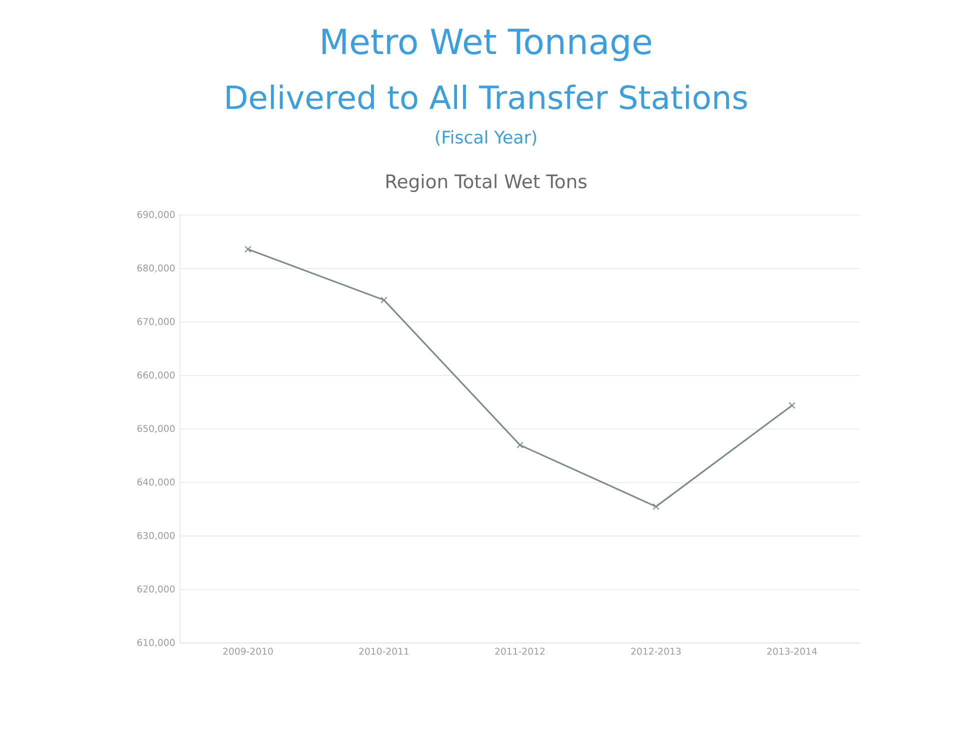 The width and height of the screenshot is (972, 738). Describe the element at coordinates (156, 376) in the screenshot. I see `y-tick-label: 660,000` at that location.